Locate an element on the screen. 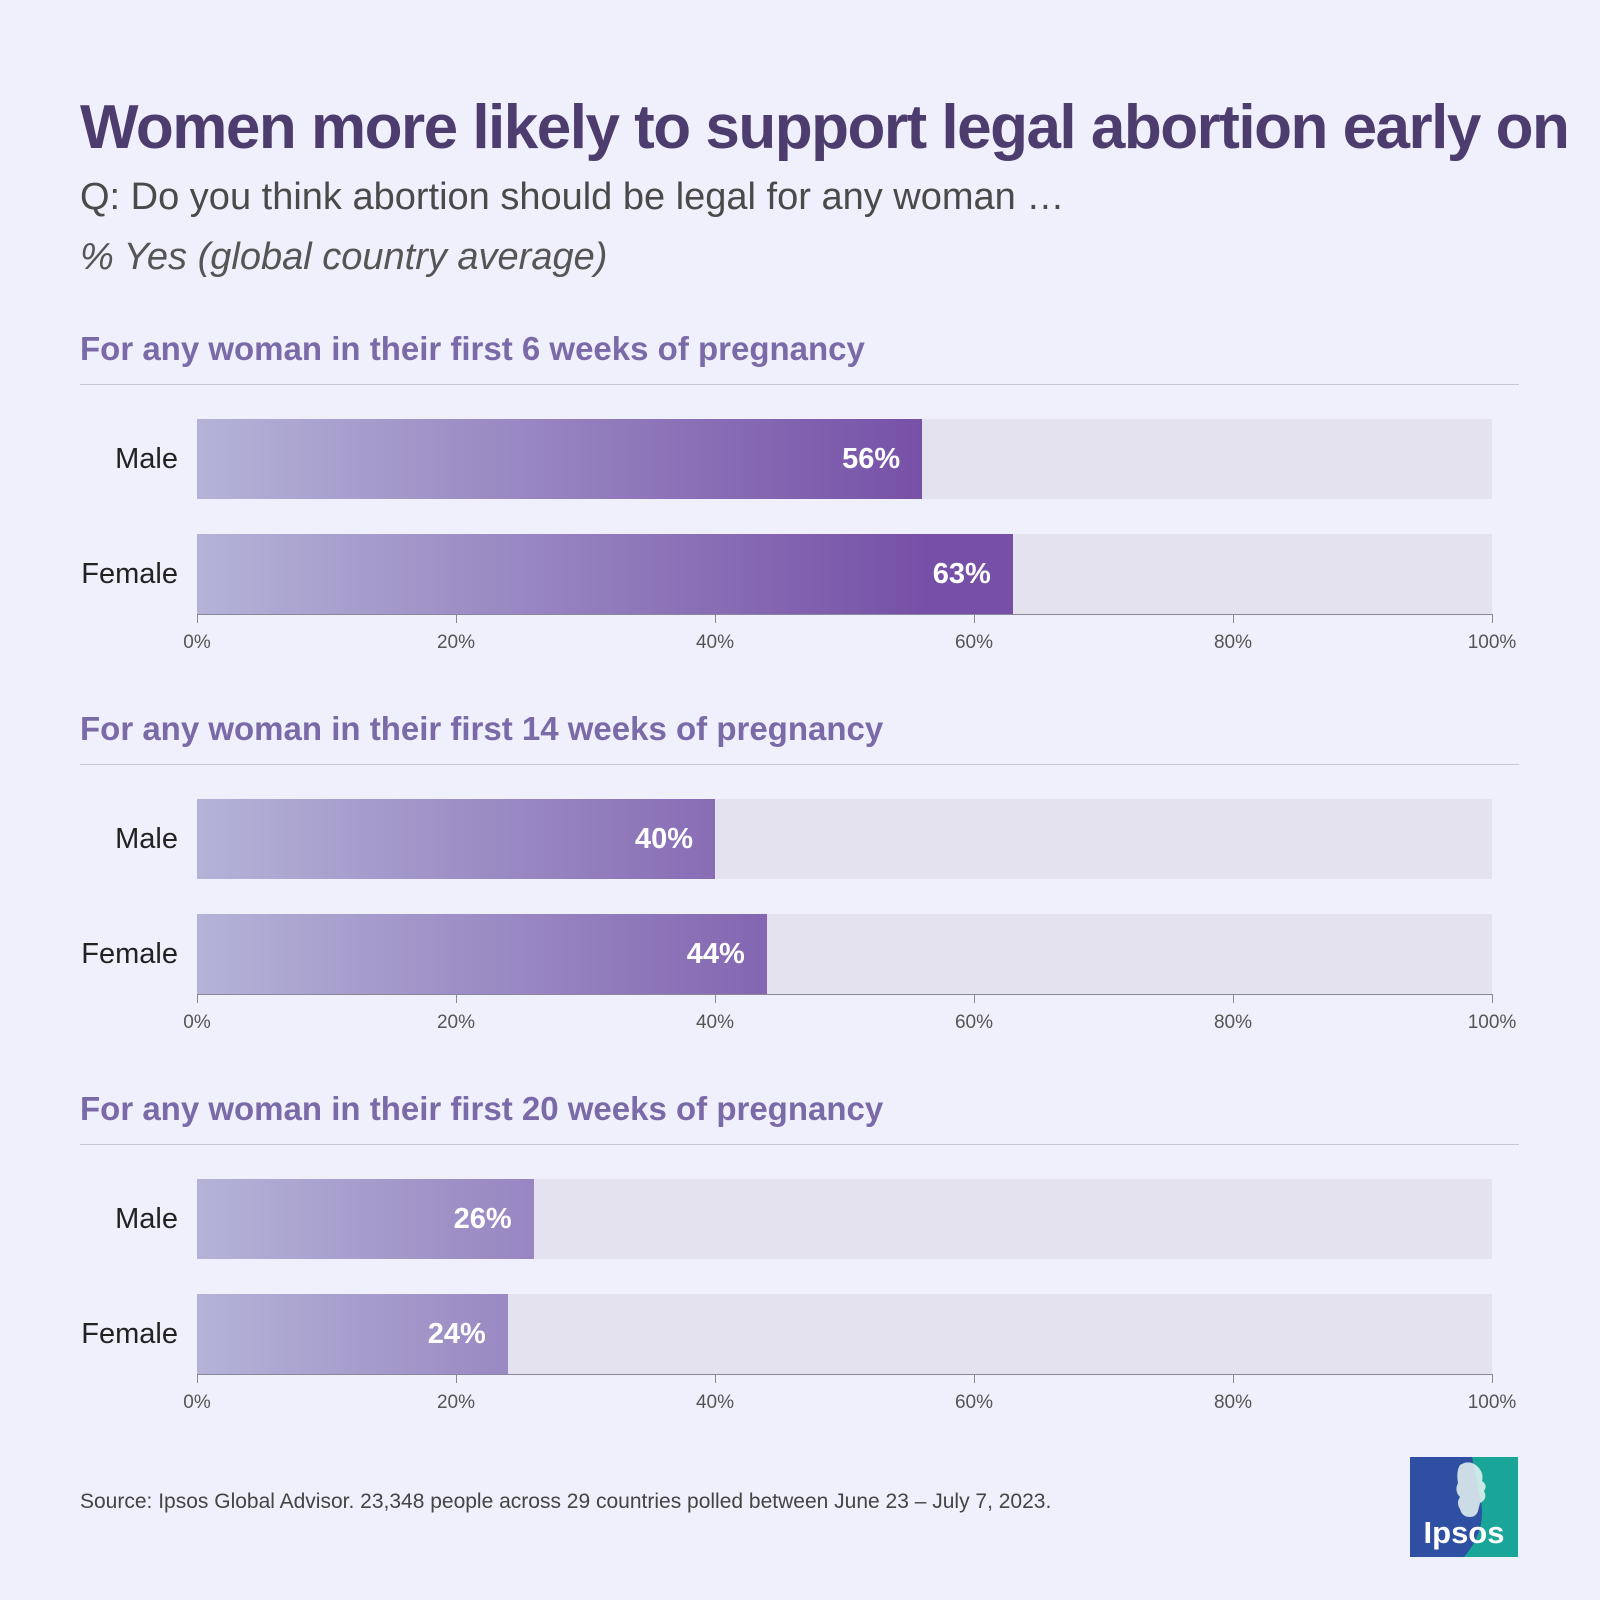 The height and width of the screenshot is (1600, 1600). bar-female: 63% is located at coordinates (605, 574).